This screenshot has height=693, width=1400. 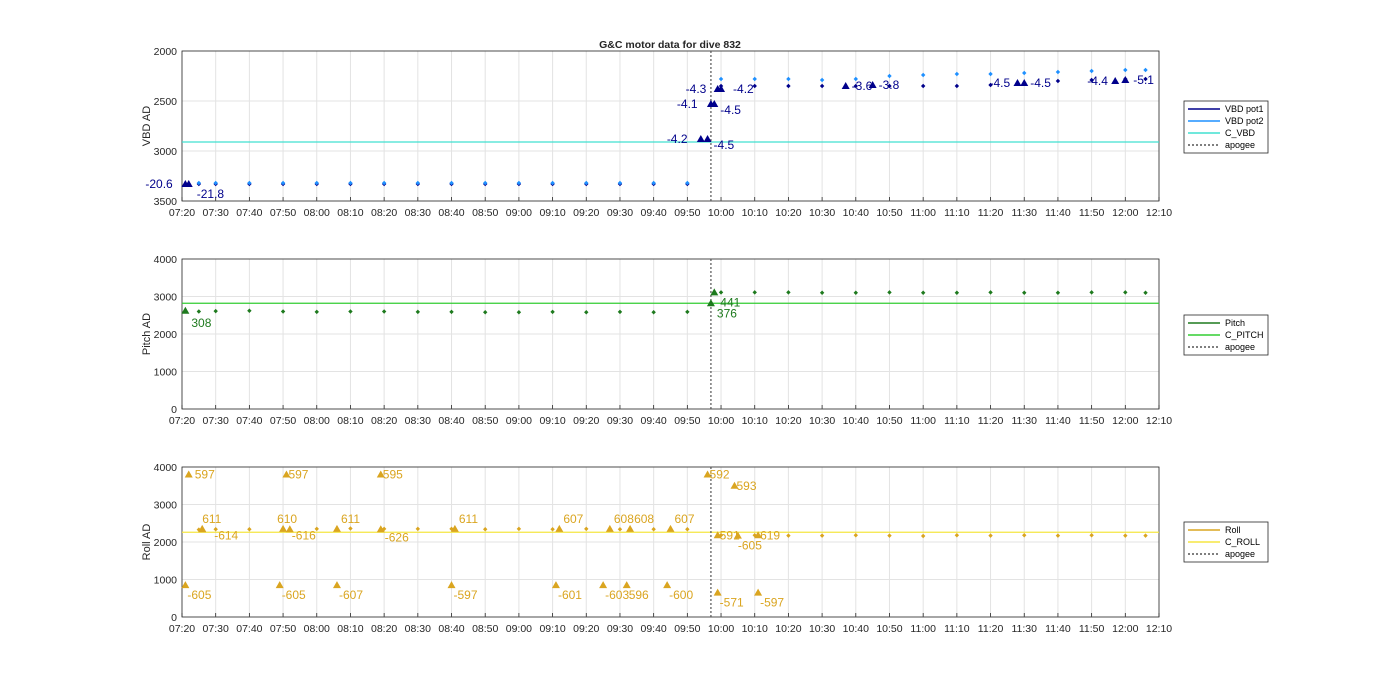 I want to click on annotation-label: 597, so click(x=298, y=475).